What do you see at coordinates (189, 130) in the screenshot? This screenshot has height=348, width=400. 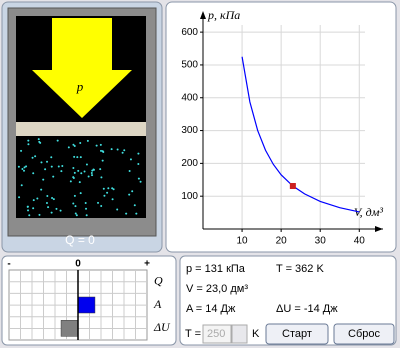 I see `y-tick-label: 300` at bounding box center [189, 130].